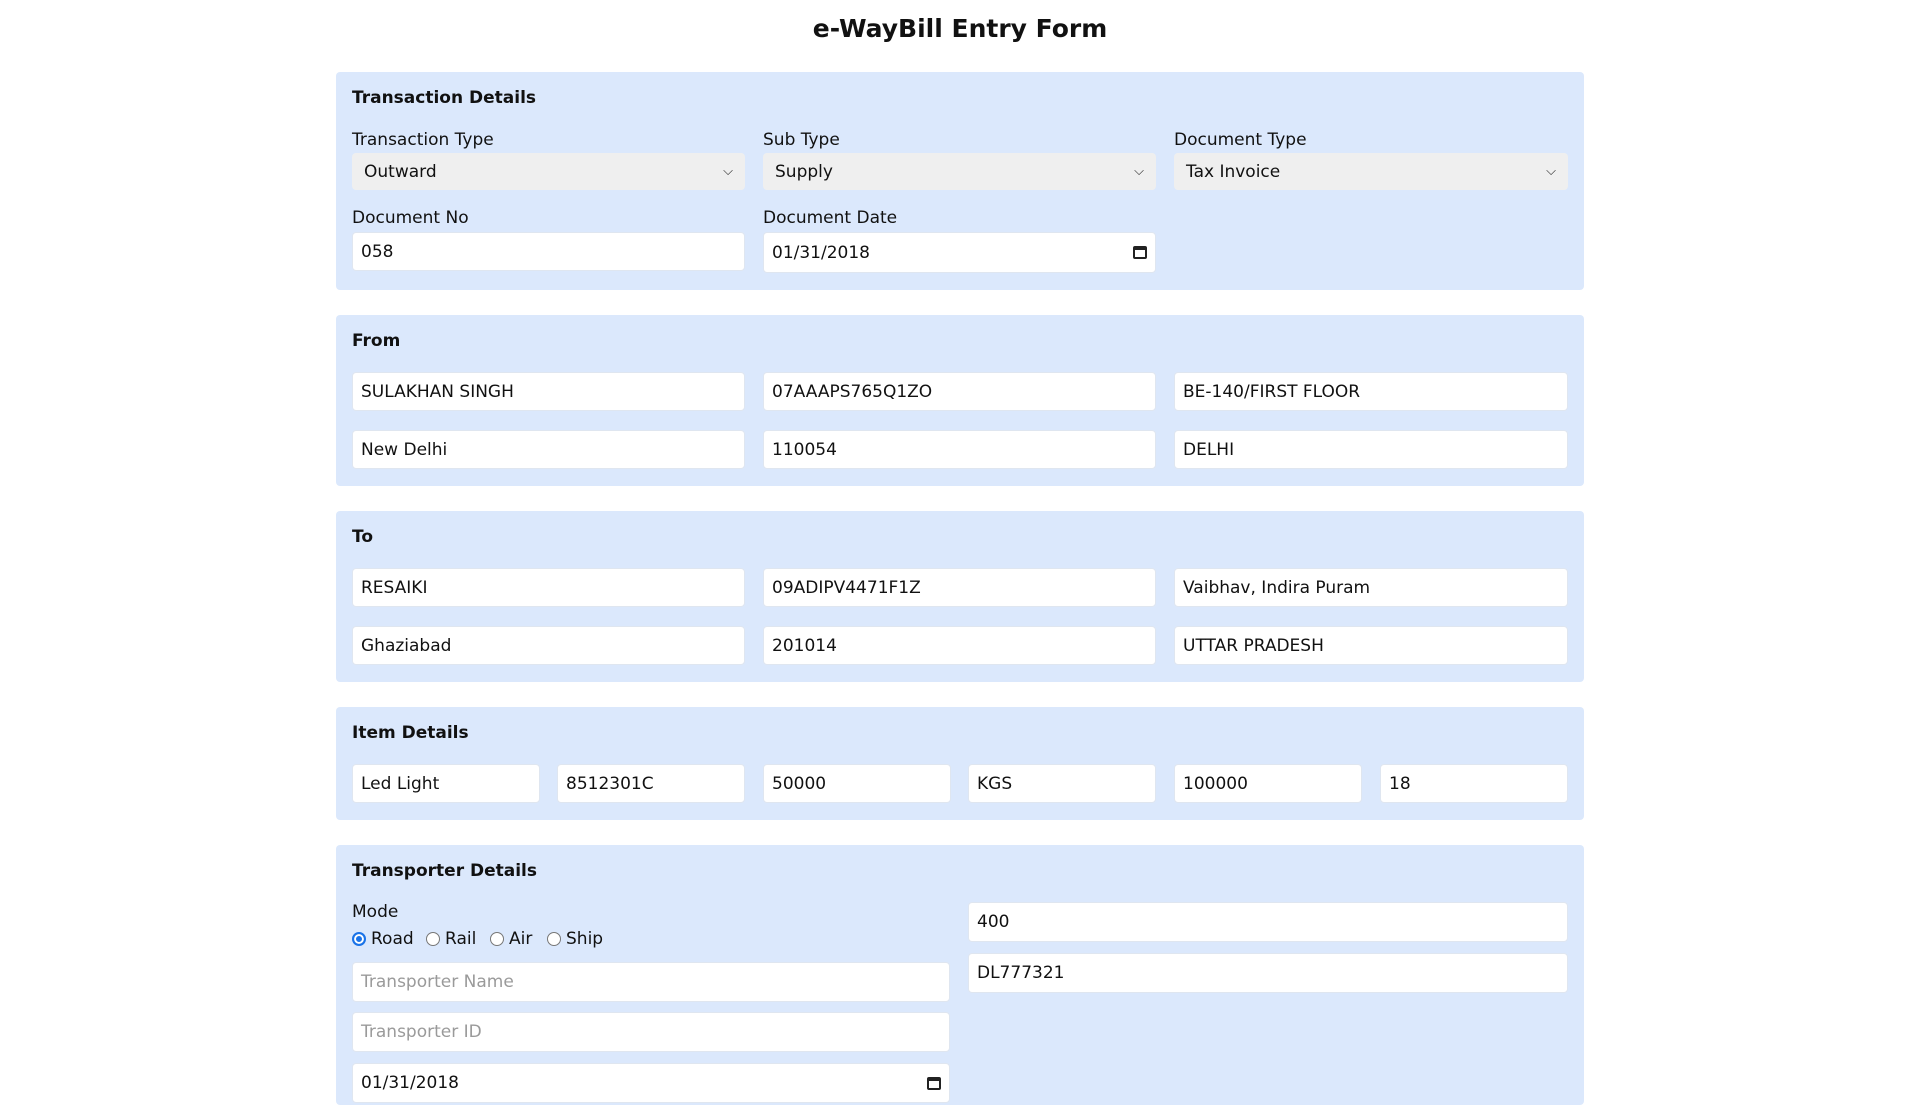 This screenshot has height=1105, width=1920. I want to click on to-place-input: Ghaziabad, so click(548, 645).